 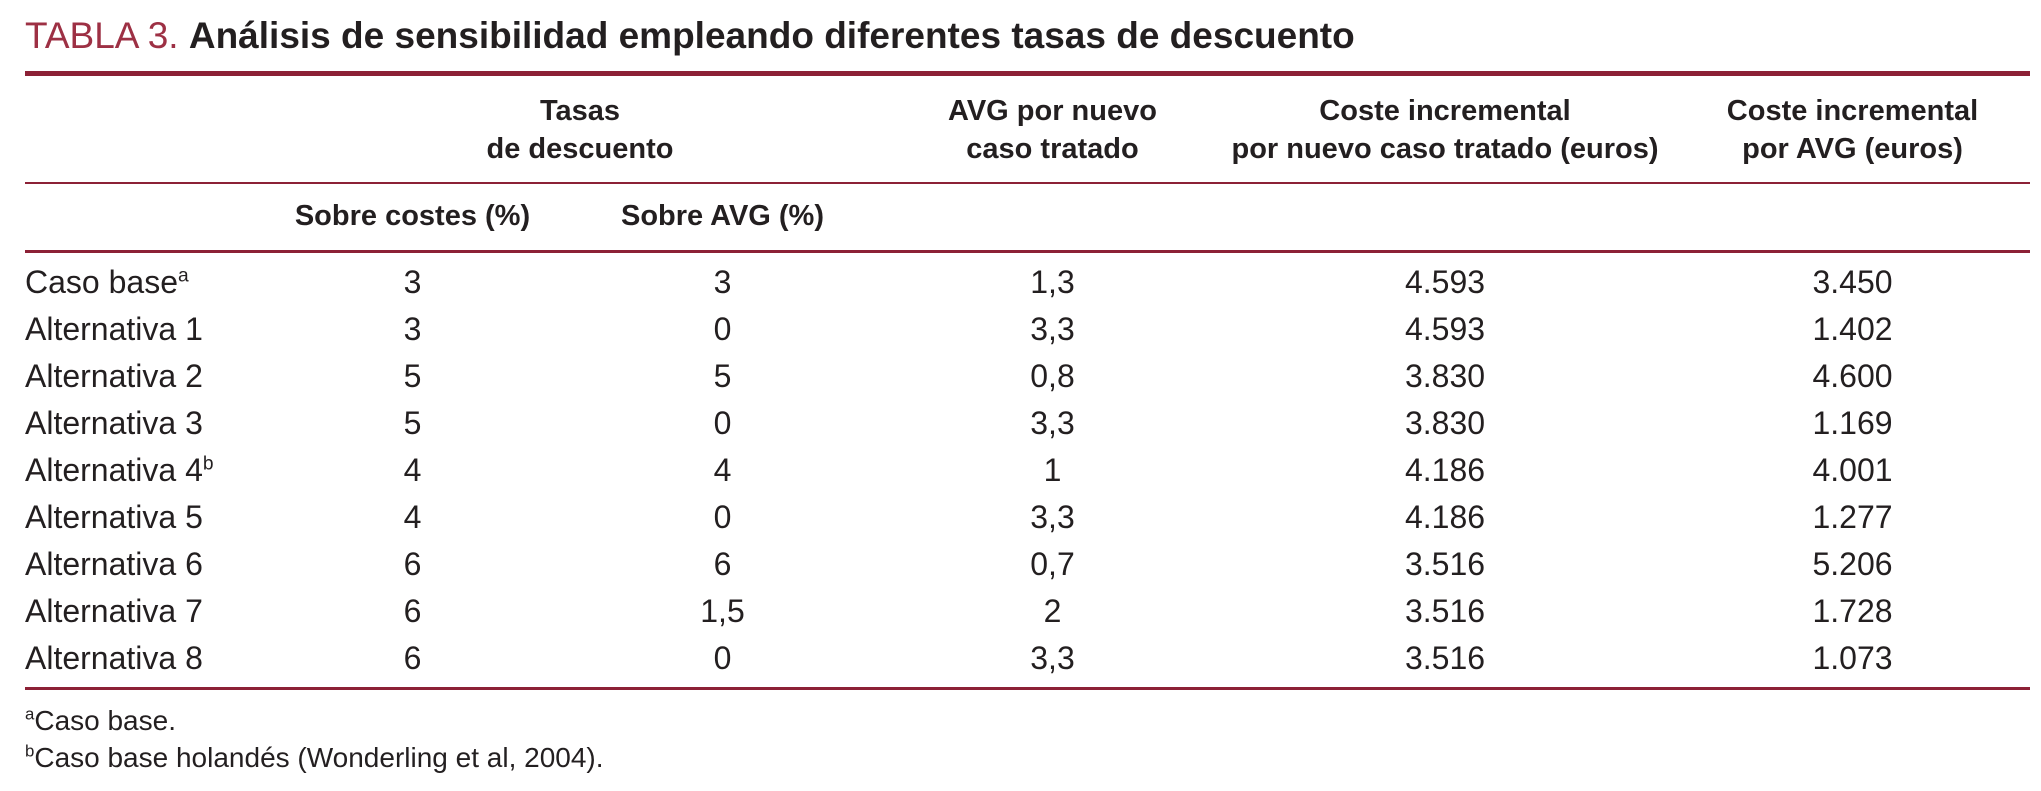 I want to click on header-avg-nuevo-caso: AVG por nuevo caso tratado, so click(x=1052, y=130).